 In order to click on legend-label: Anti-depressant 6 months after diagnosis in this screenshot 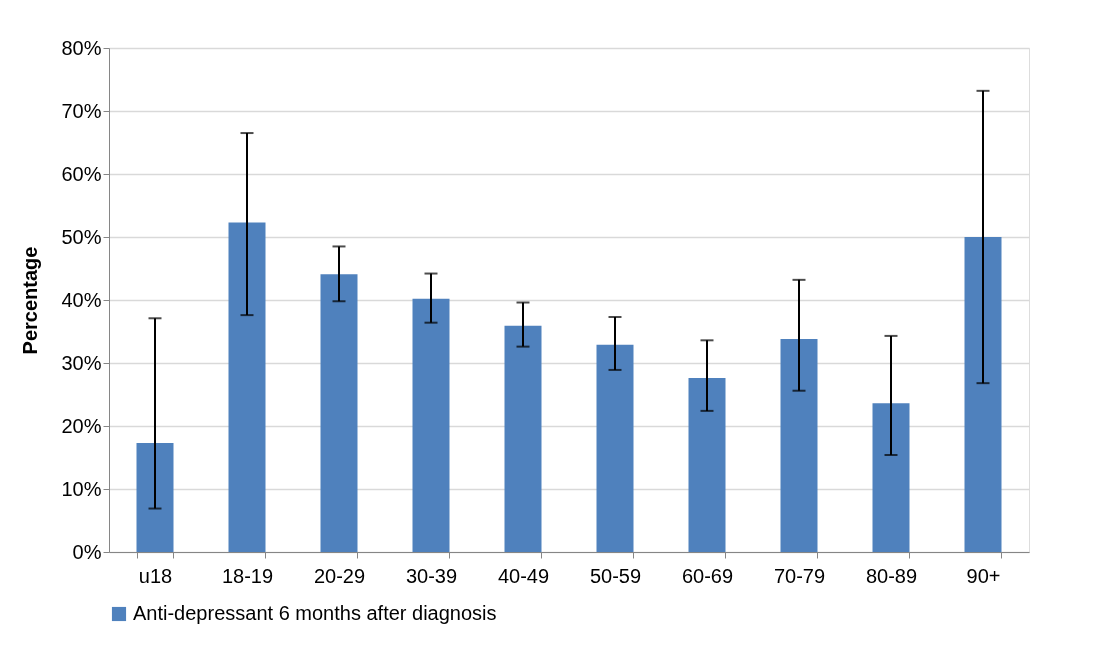, I will do `click(315, 613)`.